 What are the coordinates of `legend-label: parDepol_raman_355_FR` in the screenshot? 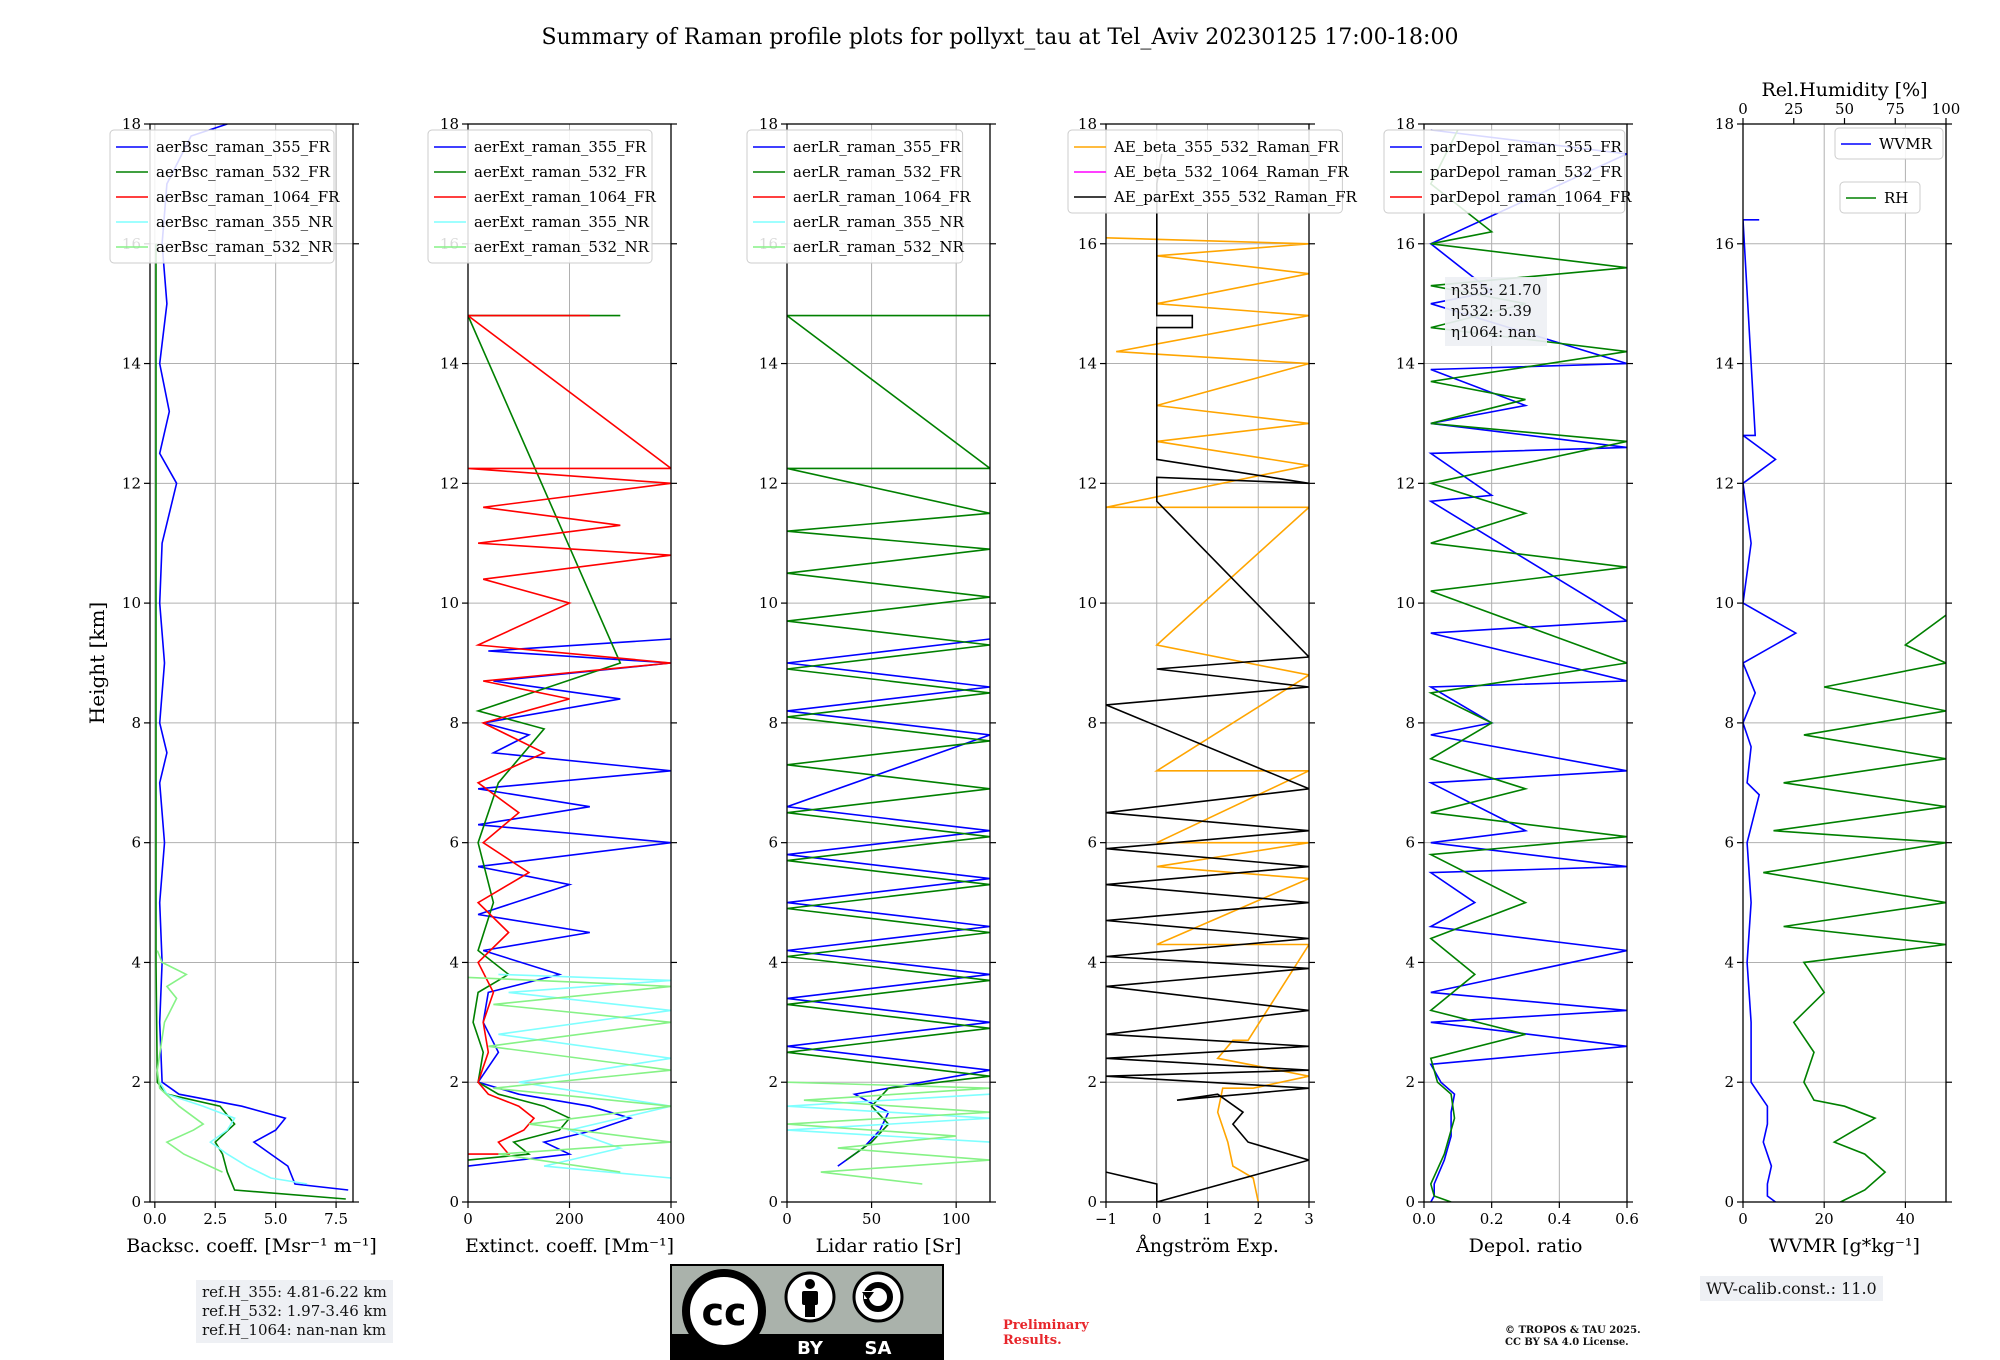 It's located at (1526, 147).